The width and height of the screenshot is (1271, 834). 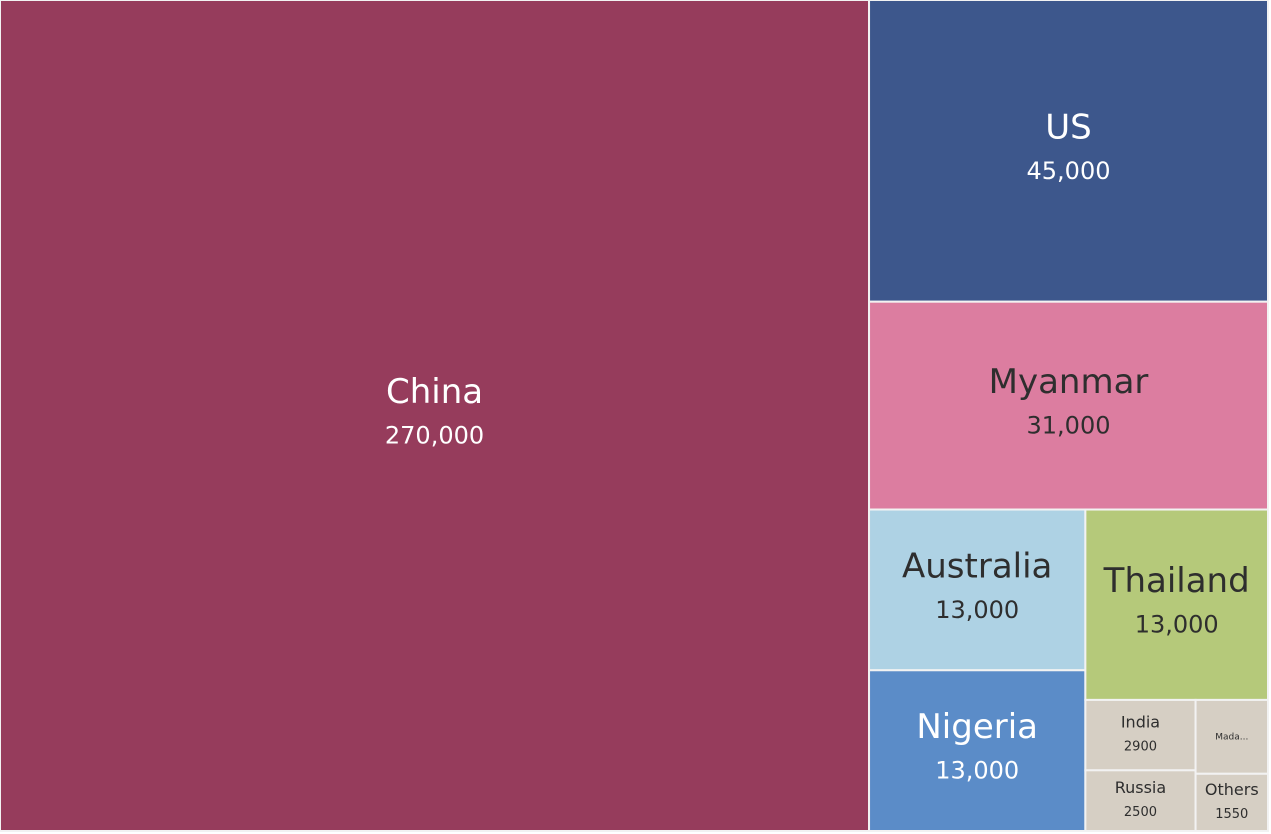 I want to click on value-label: 1550, so click(x=1231, y=814).